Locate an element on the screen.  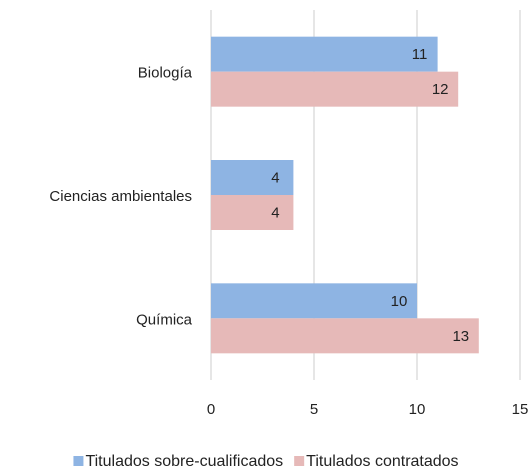
legend-label: Titulados contratados is located at coordinates (382, 461).